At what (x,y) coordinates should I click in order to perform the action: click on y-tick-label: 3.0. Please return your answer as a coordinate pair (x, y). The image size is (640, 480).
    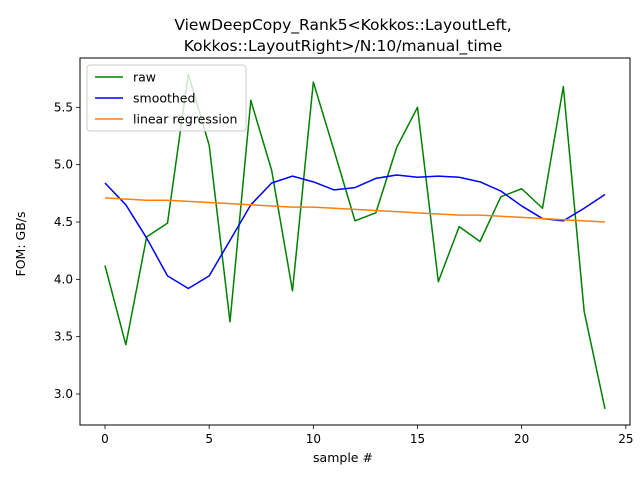
    Looking at the image, I should click on (63, 394).